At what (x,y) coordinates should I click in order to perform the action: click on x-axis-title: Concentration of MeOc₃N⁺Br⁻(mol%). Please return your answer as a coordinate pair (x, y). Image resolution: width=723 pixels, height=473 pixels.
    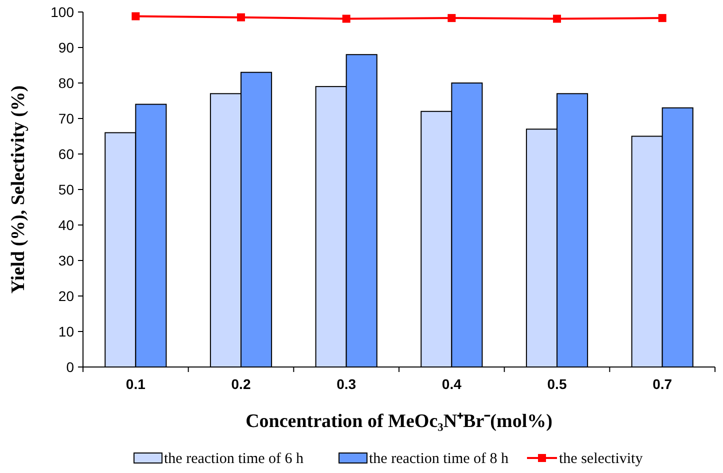
    Looking at the image, I should click on (399, 421).